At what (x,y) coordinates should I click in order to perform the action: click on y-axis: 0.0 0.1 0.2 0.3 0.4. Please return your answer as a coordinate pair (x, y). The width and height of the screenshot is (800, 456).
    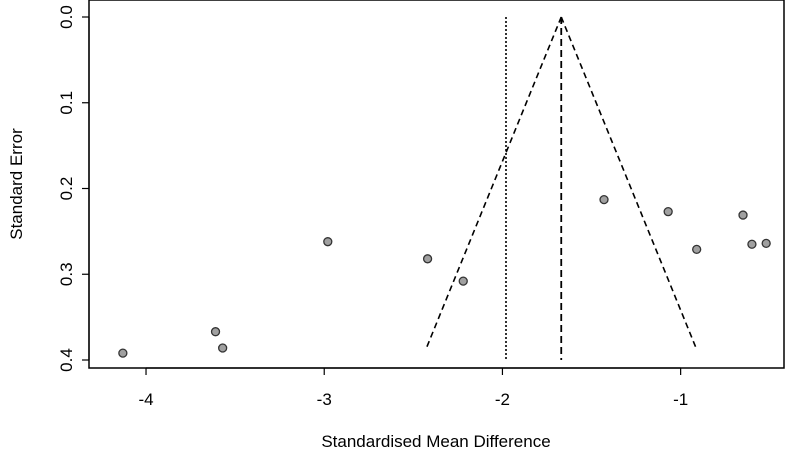
    Looking at the image, I should click on (73, 188).